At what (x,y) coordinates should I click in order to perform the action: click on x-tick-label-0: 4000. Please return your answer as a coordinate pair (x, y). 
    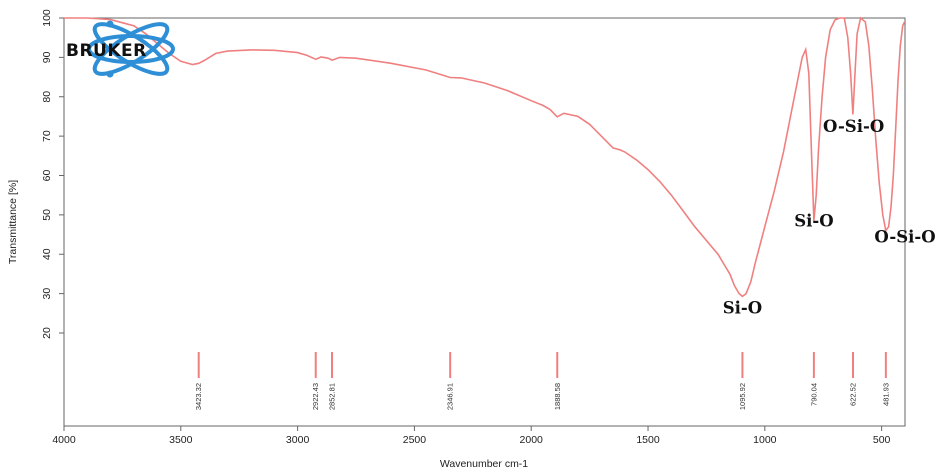
    Looking at the image, I should click on (64, 440).